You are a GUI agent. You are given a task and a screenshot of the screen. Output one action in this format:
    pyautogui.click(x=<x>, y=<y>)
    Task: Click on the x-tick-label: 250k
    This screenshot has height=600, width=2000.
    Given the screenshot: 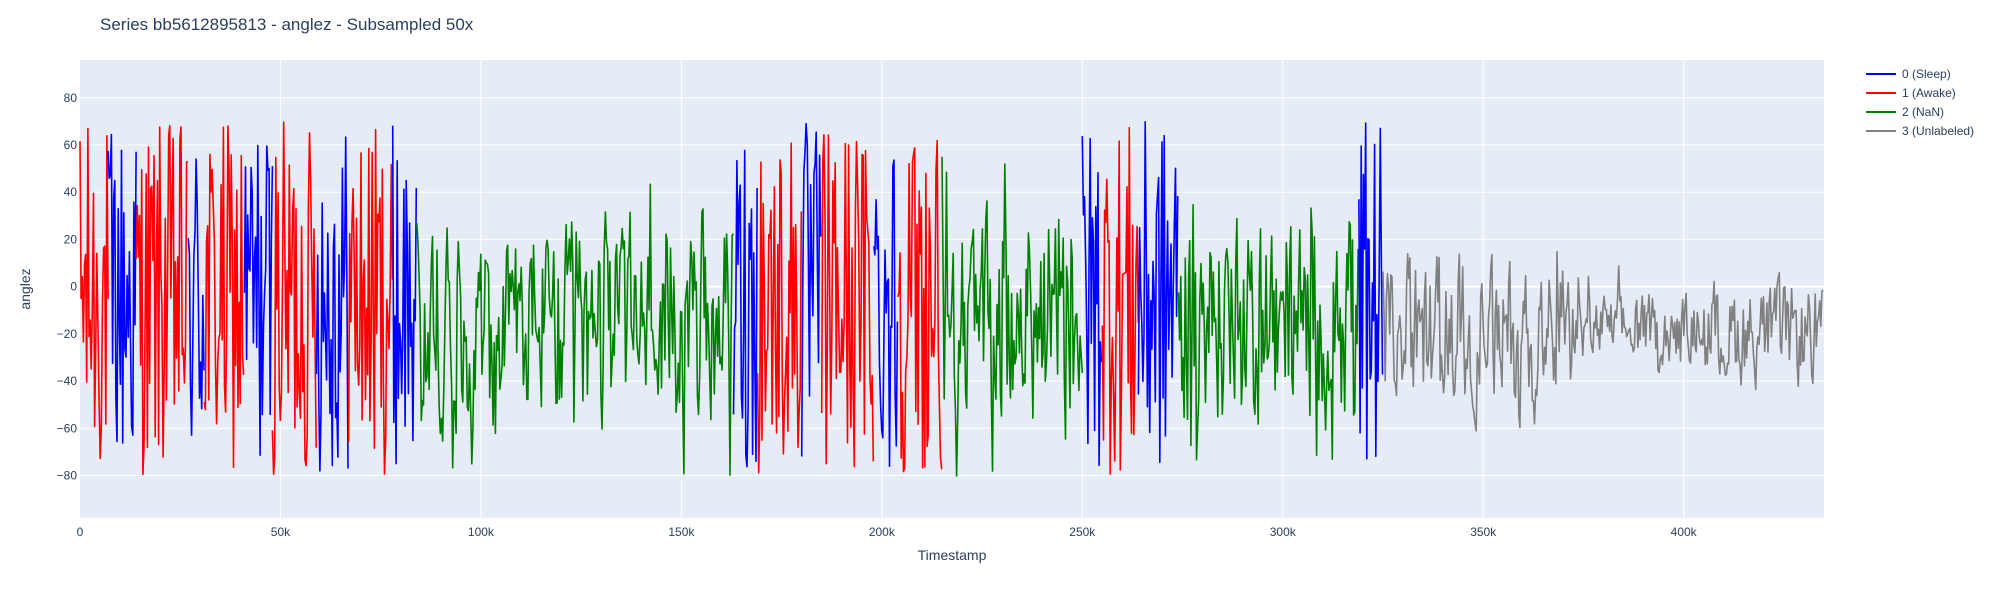 What is the action you would take?
    pyautogui.click(x=1082, y=532)
    